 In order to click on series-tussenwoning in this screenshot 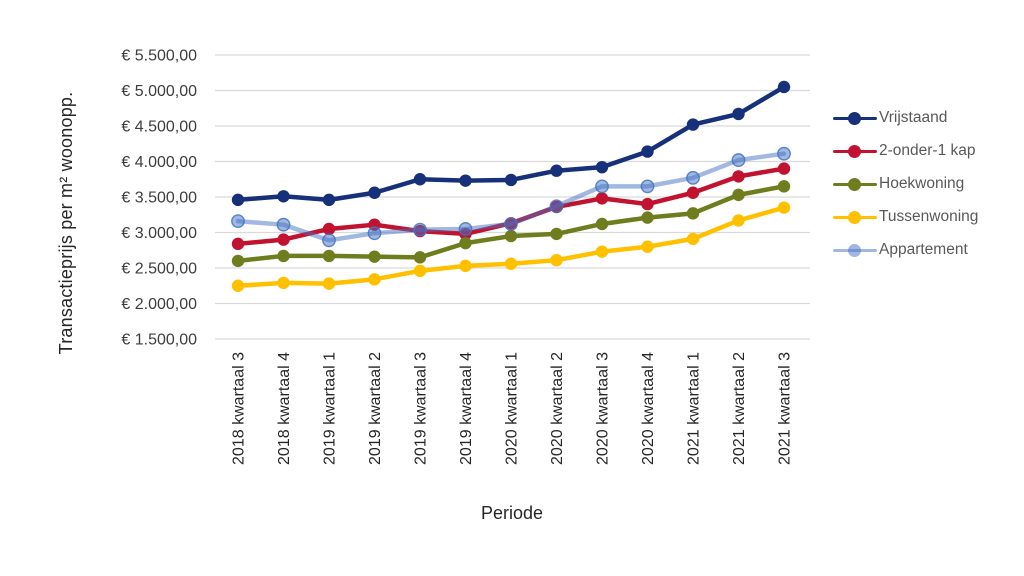, I will do `click(511, 246)`.